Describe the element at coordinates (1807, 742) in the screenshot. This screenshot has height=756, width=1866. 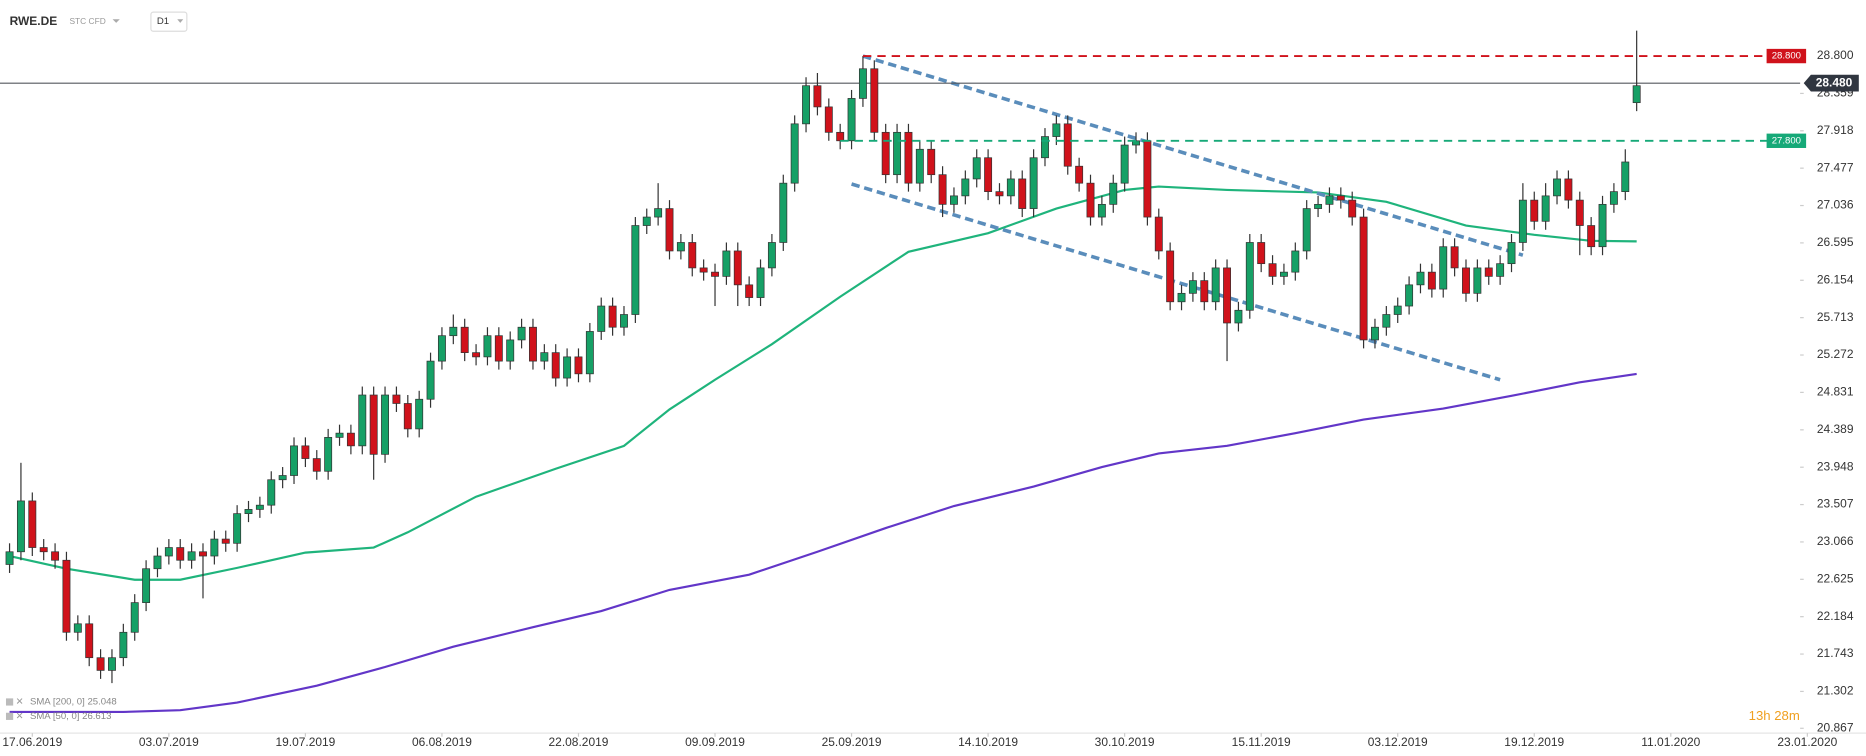
I see `x-tick-label: 23.01.2020` at that location.